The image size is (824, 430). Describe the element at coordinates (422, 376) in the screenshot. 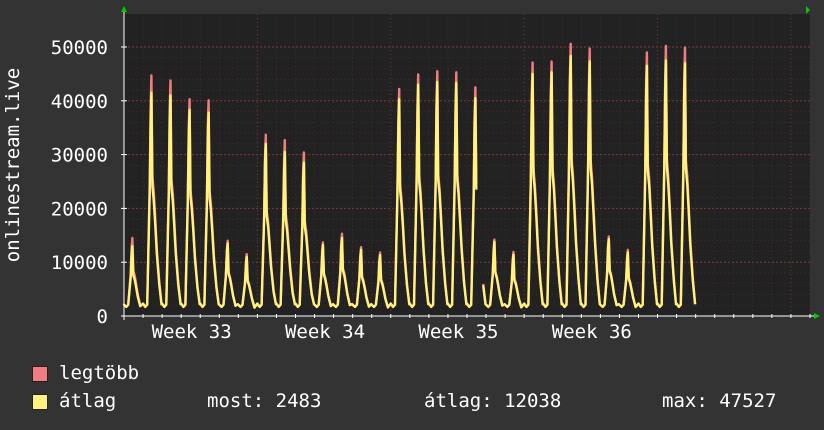

I see `legend-item-legtobb: legtöbb` at that location.